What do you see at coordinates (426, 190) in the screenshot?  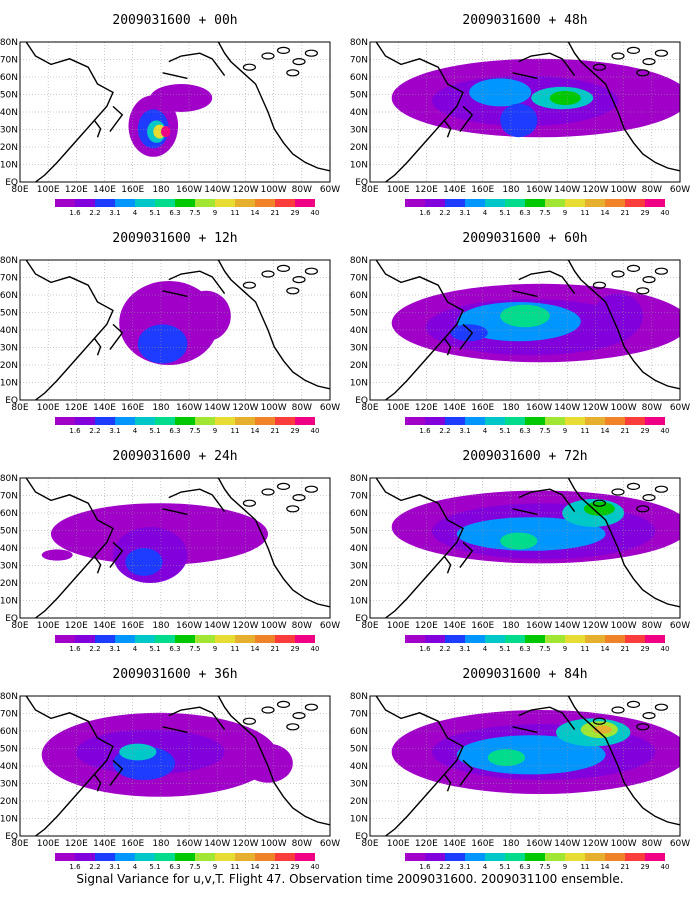 I see `lon-tick-label: 120E` at bounding box center [426, 190].